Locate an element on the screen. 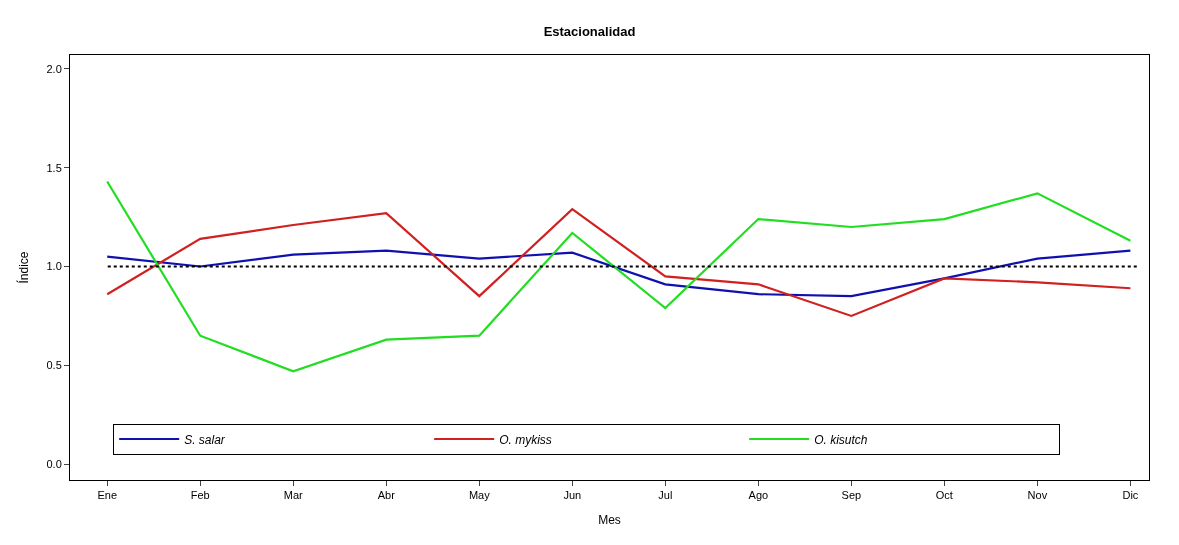 This screenshot has height=545, width=1179. y-tick-label: 1.5 is located at coordinates (54, 167).